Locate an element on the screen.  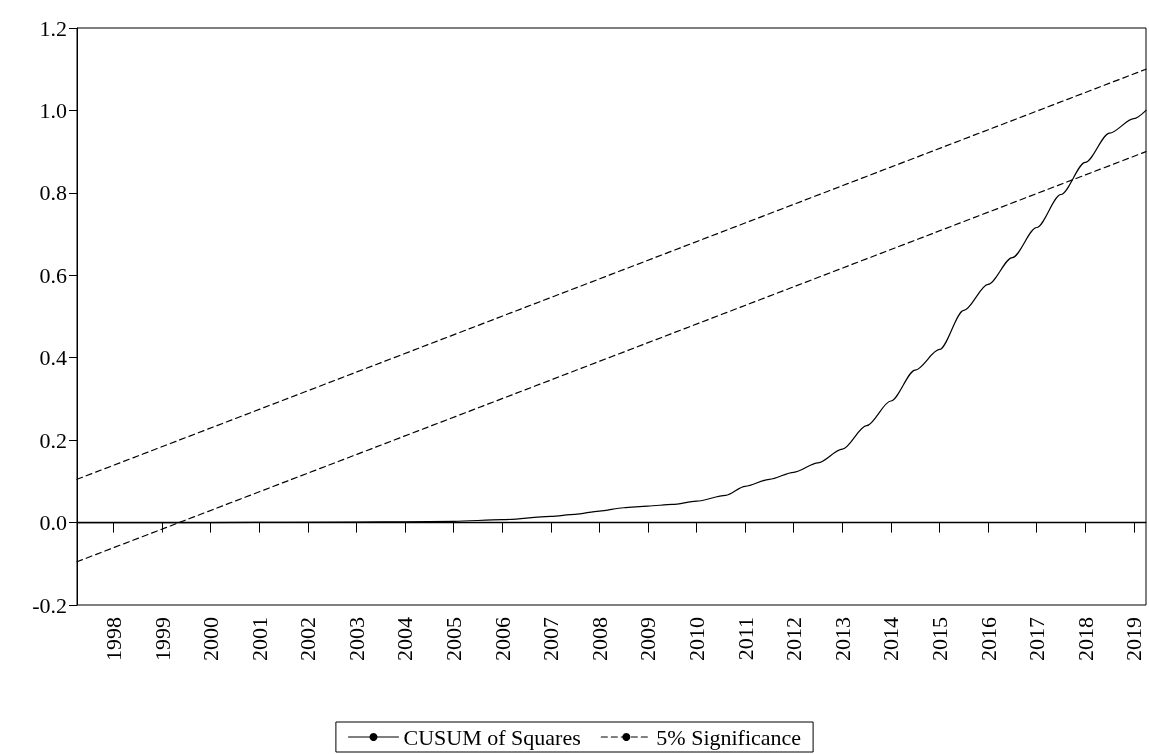
y-tick-label: 1.0 is located at coordinates (53, 110).